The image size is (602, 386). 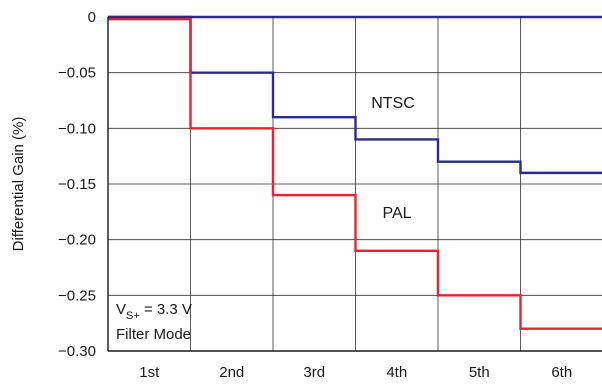 I want to click on y-tick-label: −0.05, so click(x=77, y=73).